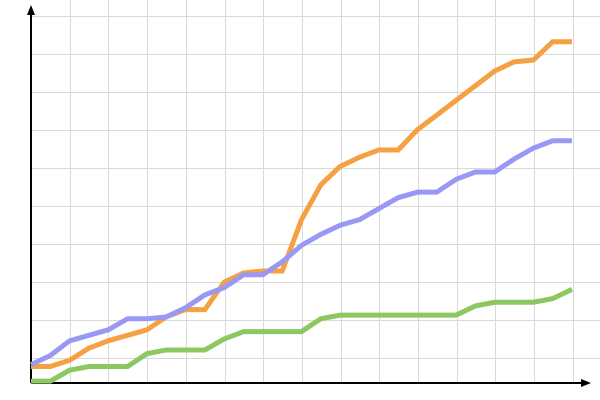 This screenshot has height=400, width=600. What do you see at coordinates (31, 10) in the screenshot?
I see `y-axis-arrow-icon` at bounding box center [31, 10].